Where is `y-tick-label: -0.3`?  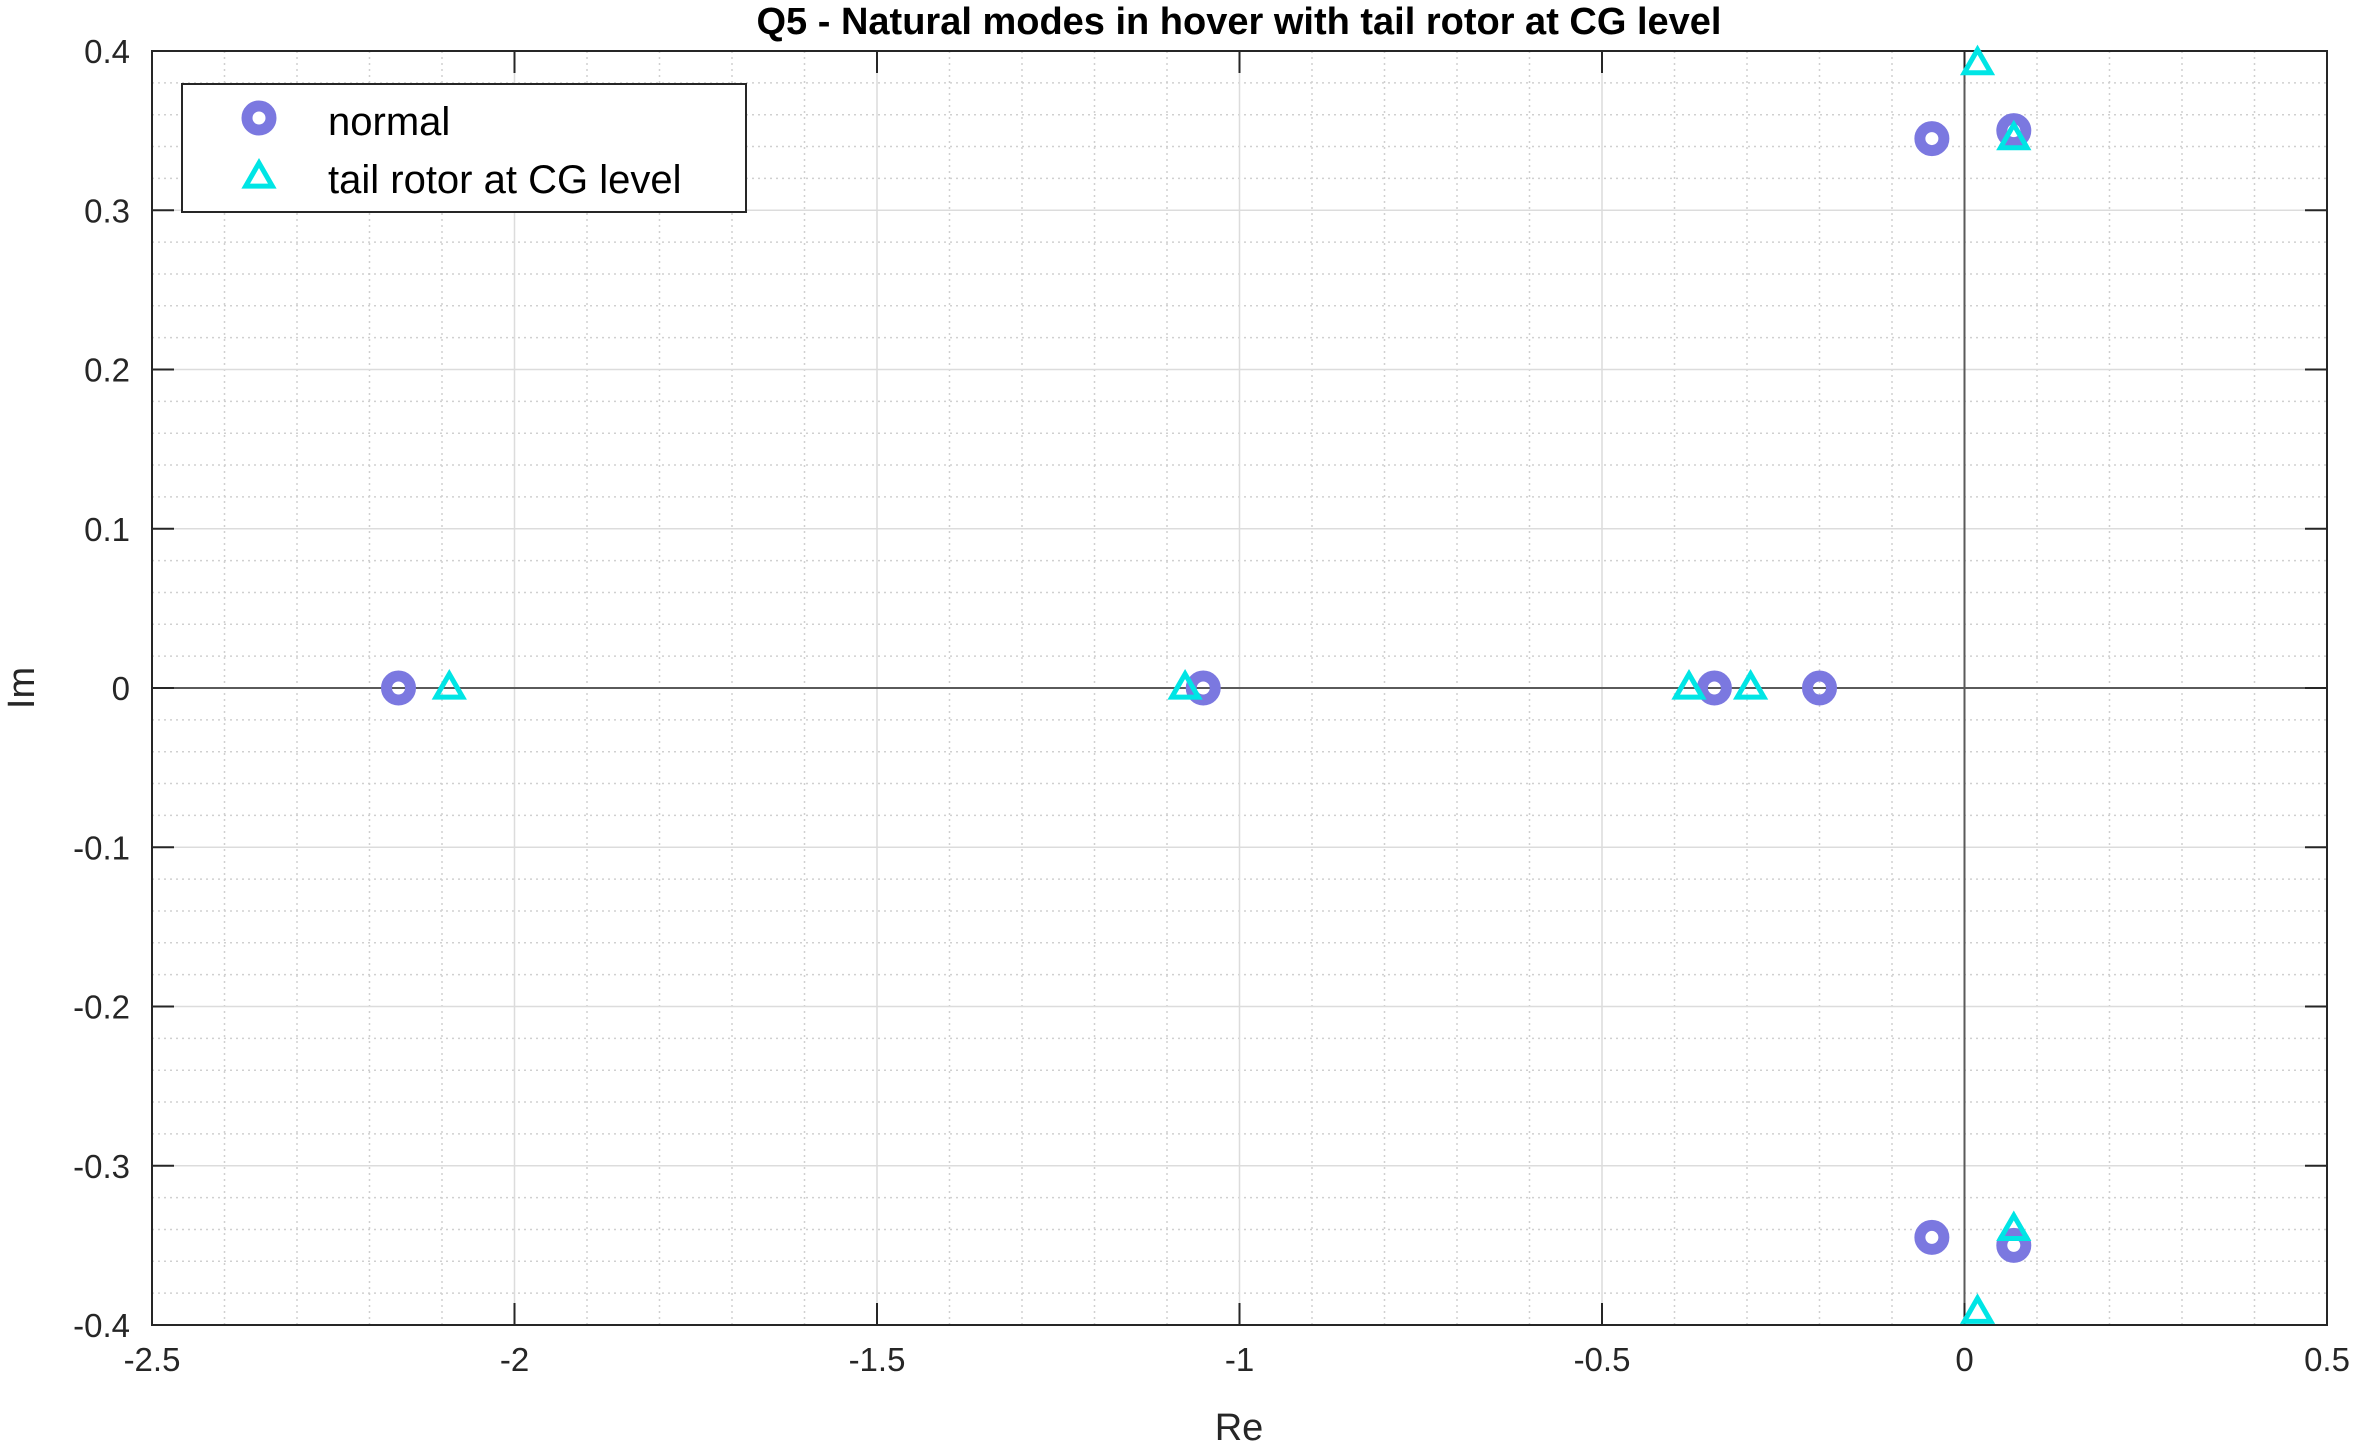 y-tick-label: -0.3 is located at coordinates (101, 1166).